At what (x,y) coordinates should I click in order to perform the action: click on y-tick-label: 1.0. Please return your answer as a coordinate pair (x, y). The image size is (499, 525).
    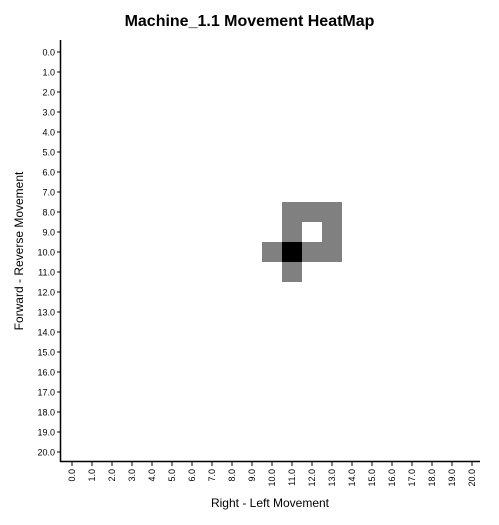
    Looking at the image, I should click on (48, 73).